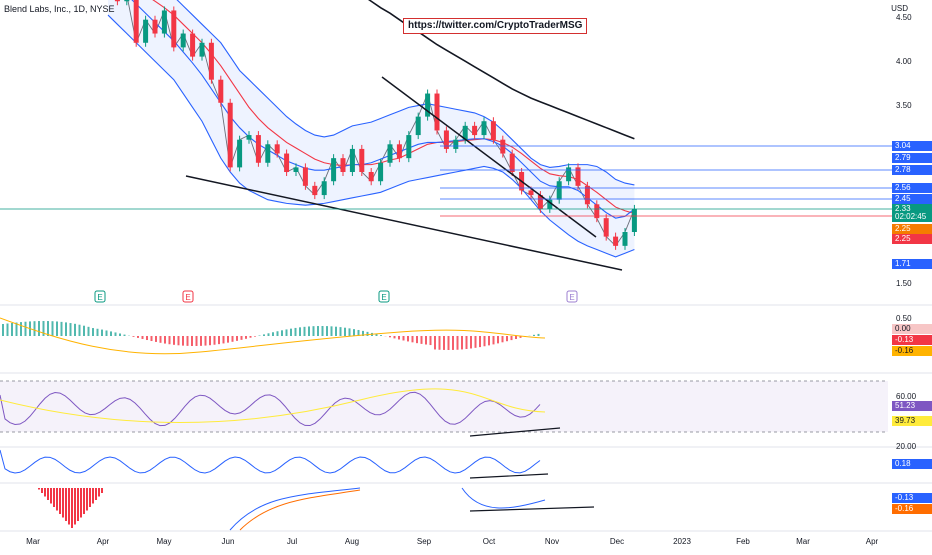 Image resolution: width=932 pixels, height=555 pixels. I want to click on macd2-divergence-line, so click(532, 509).